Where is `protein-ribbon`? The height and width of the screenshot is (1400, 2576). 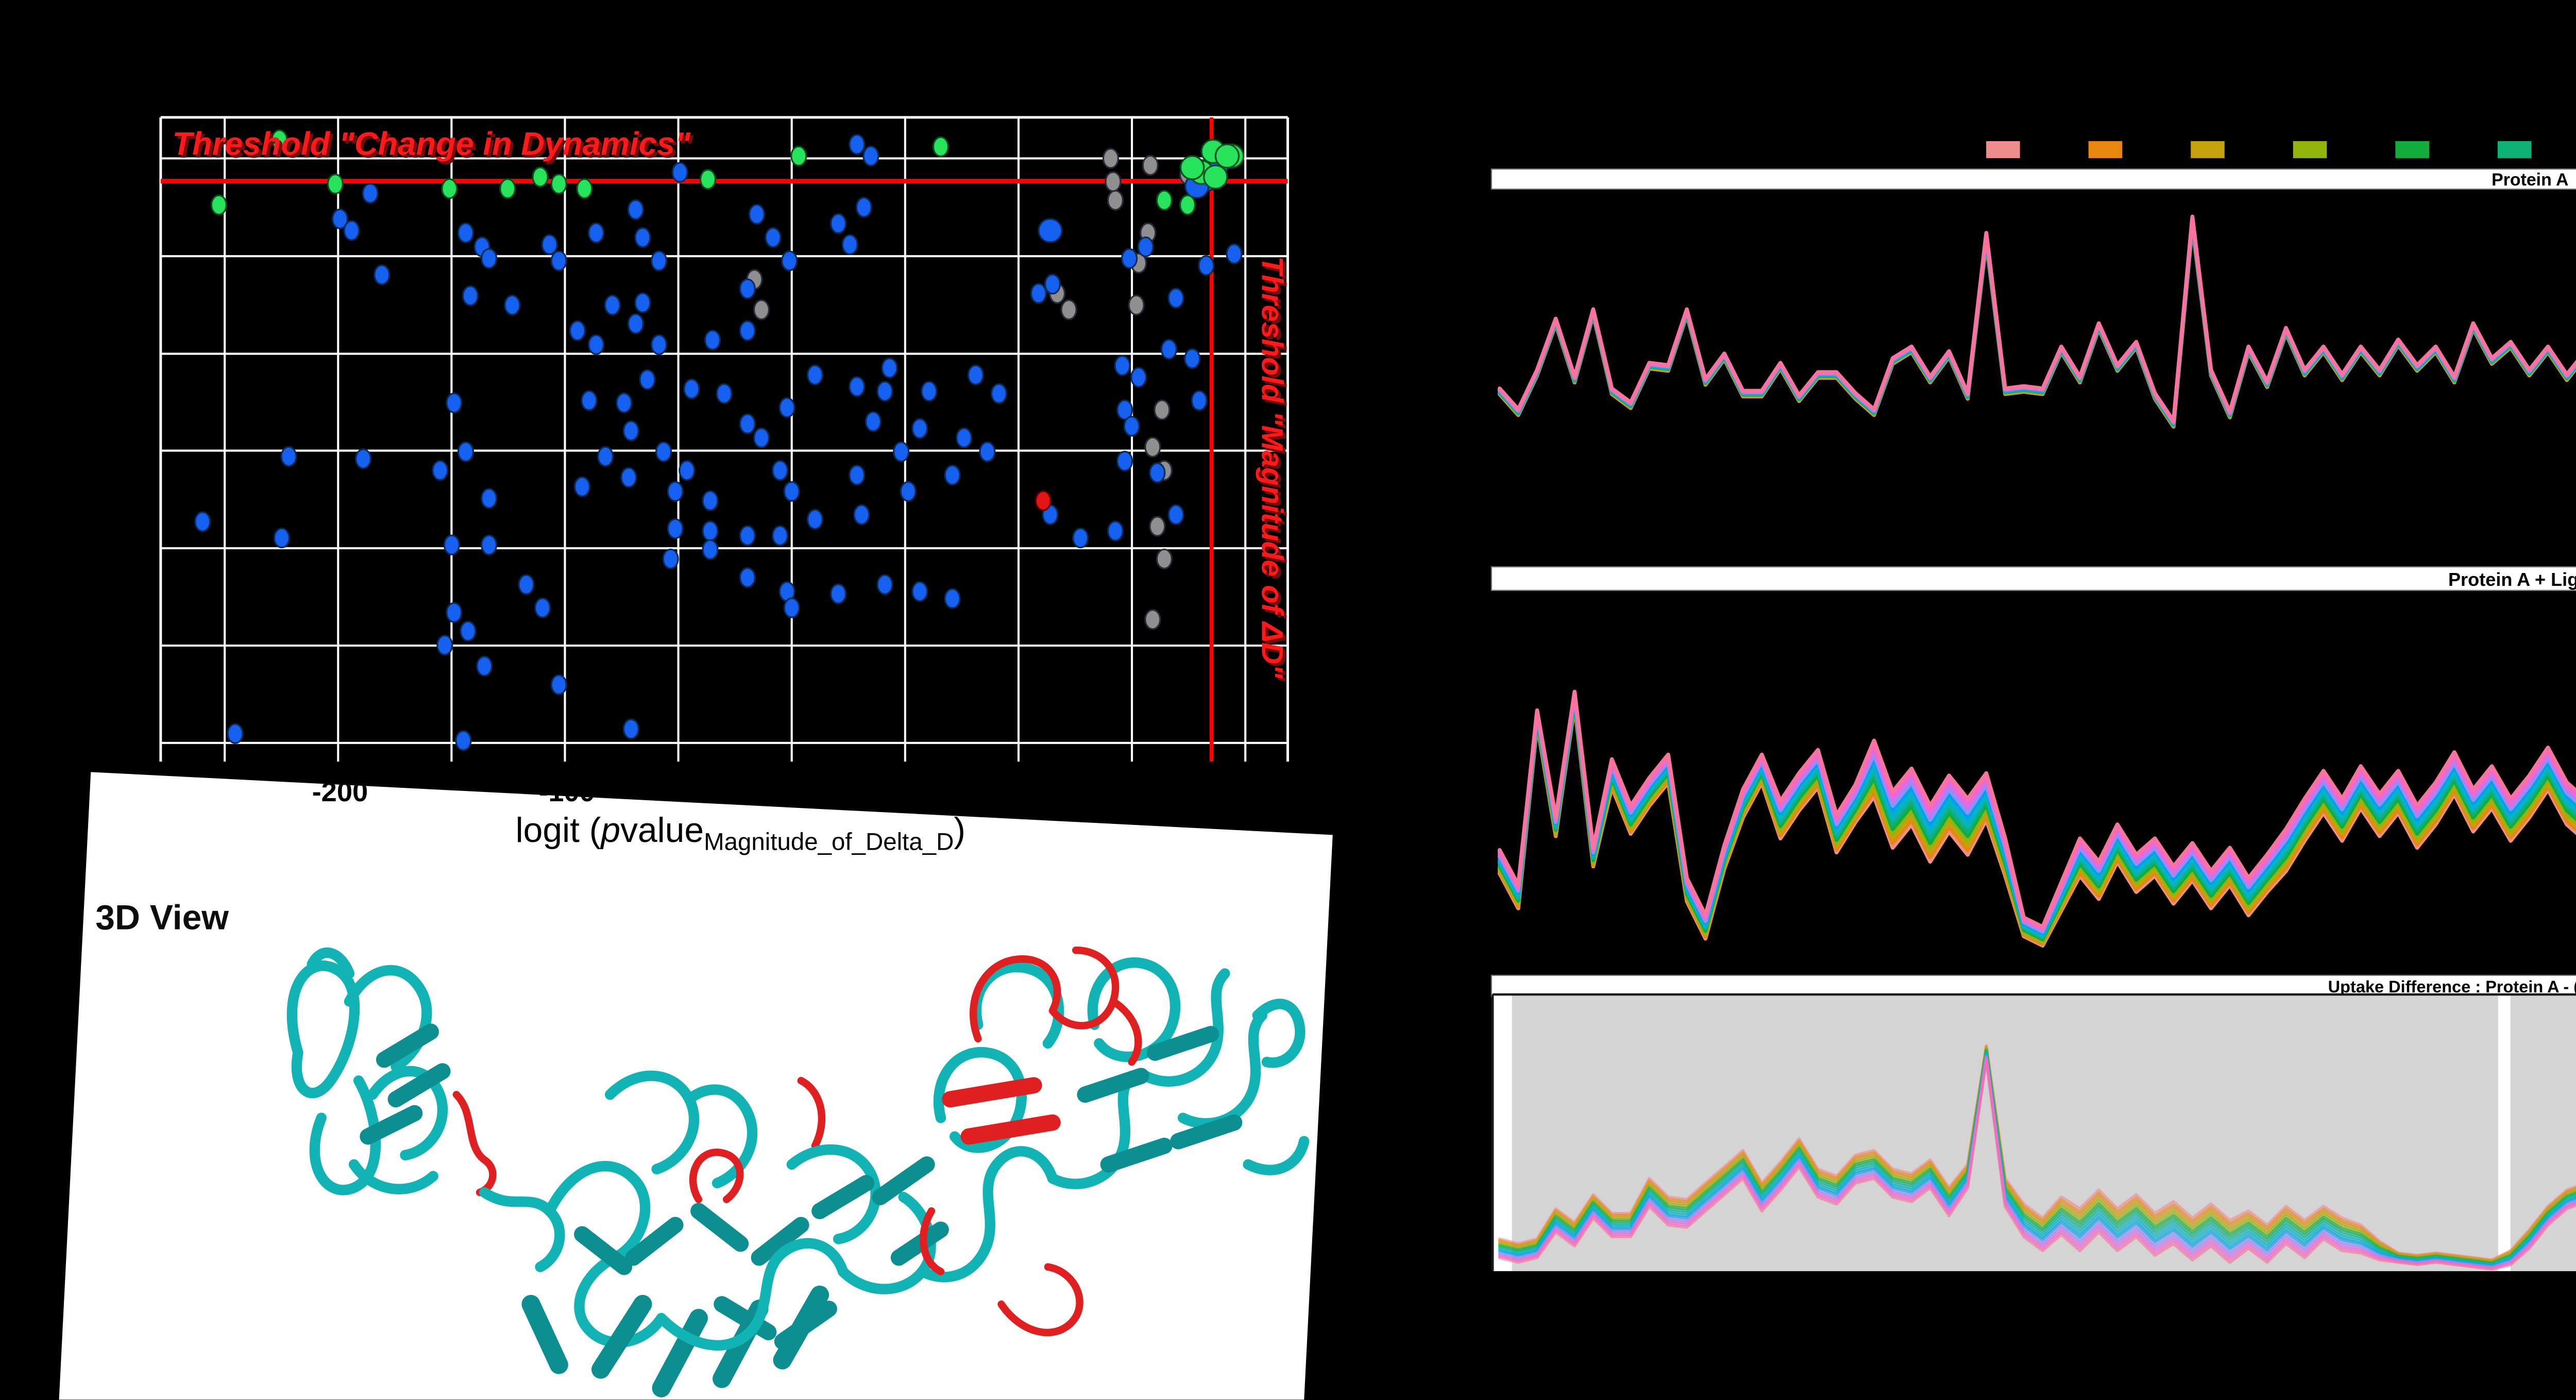
protein-ribbon is located at coordinates (798, 1171).